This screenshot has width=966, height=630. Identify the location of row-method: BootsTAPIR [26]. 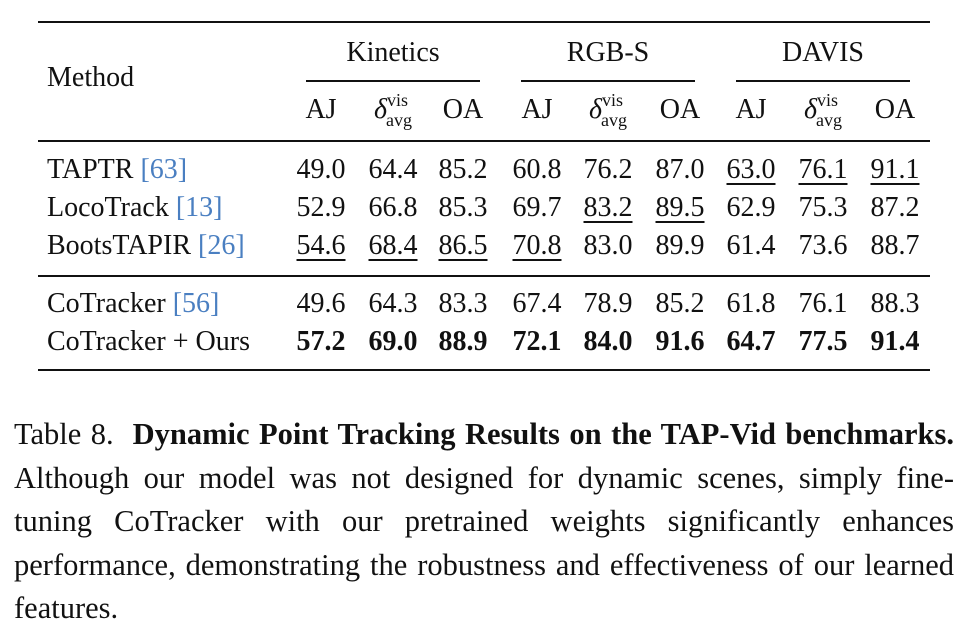
(146, 246).